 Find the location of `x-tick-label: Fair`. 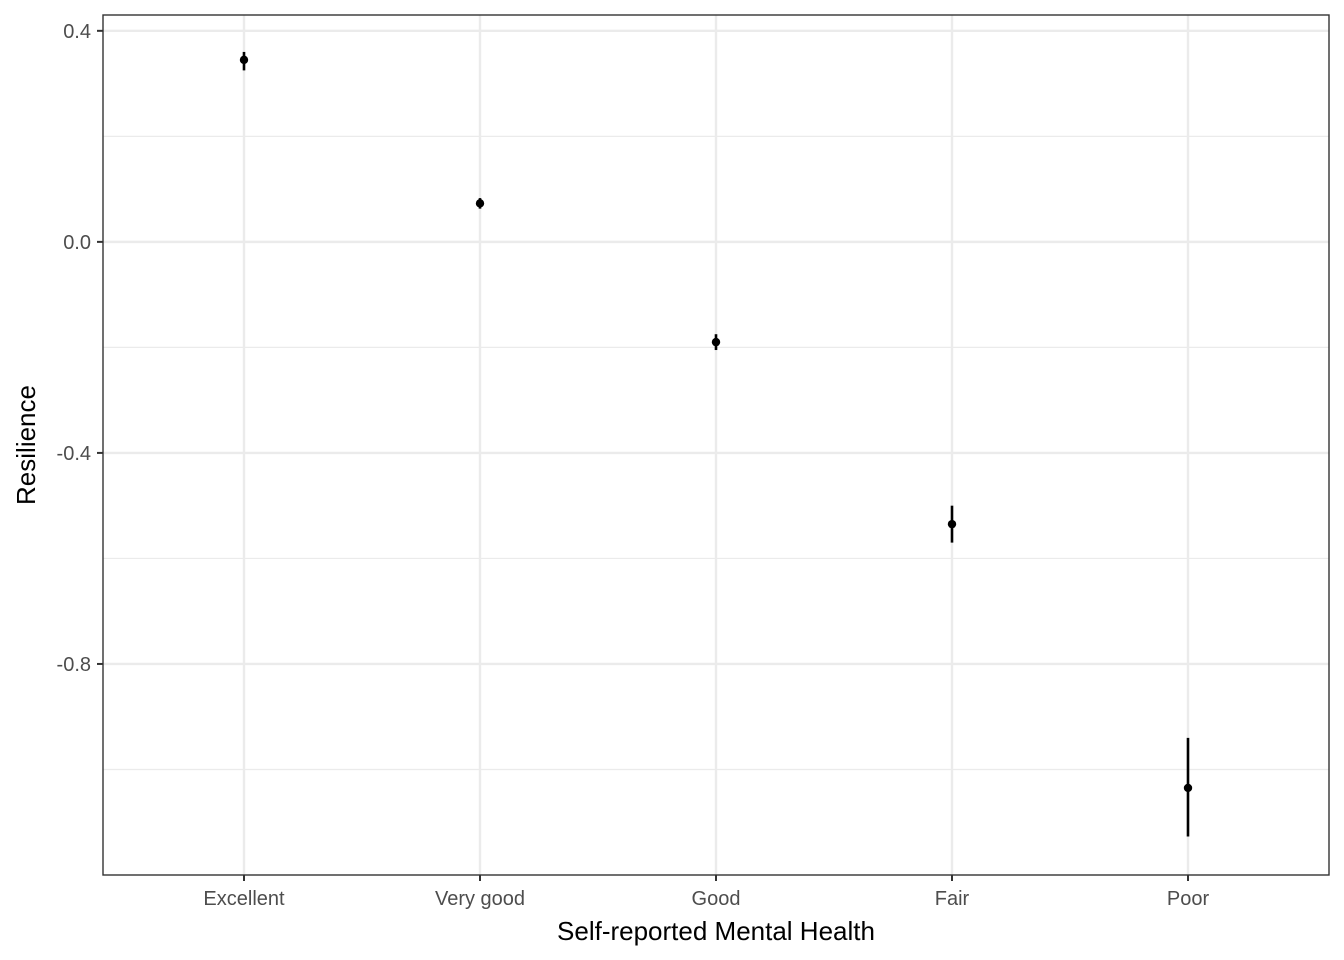

x-tick-label: Fair is located at coordinates (952, 899).